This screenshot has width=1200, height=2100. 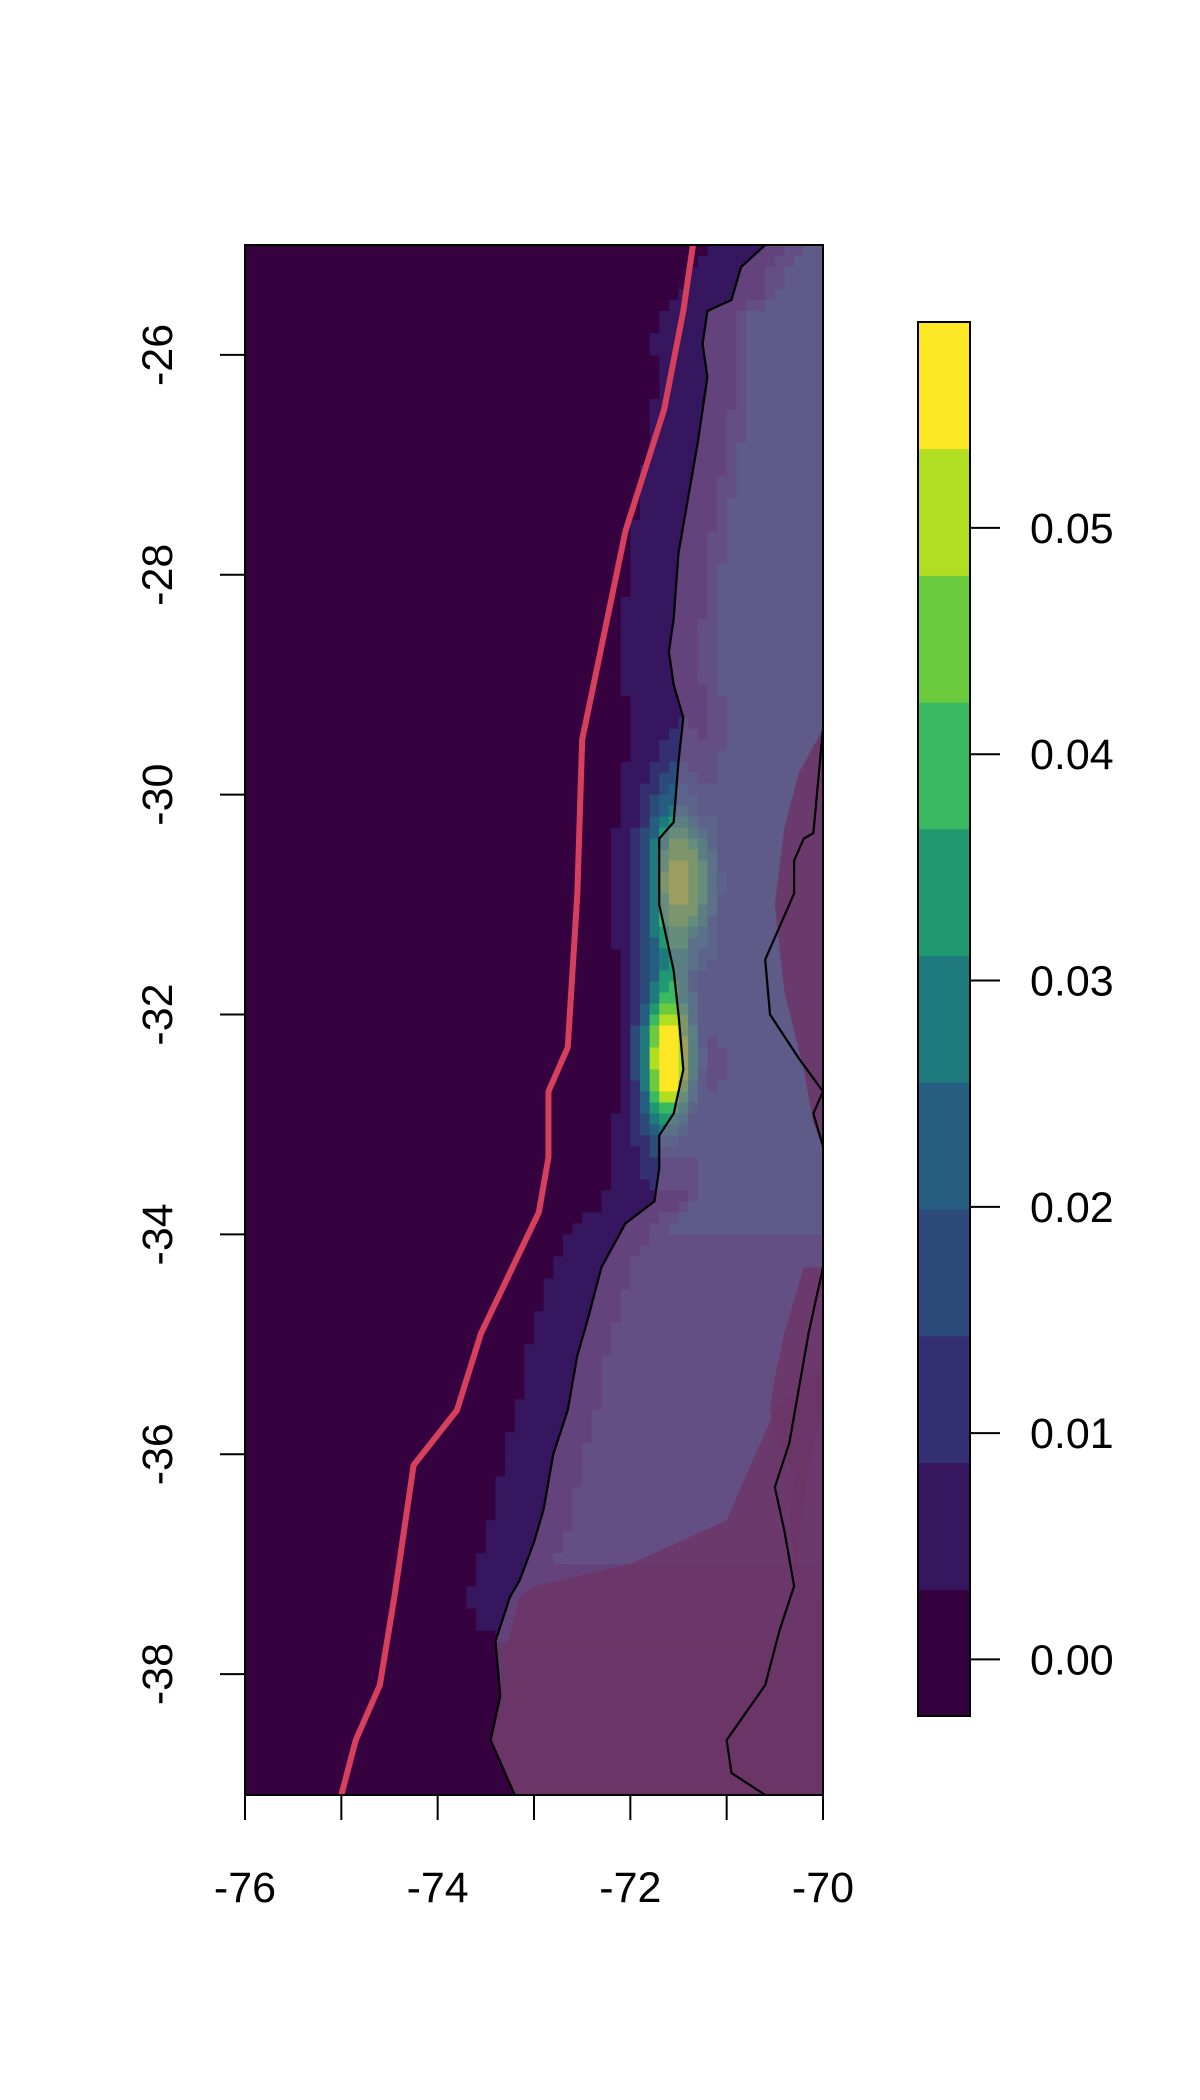 What do you see at coordinates (534, 1853) in the screenshot?
I see `x-axis: -76 -74 -72 -70` at bounding box center [534, 1853].